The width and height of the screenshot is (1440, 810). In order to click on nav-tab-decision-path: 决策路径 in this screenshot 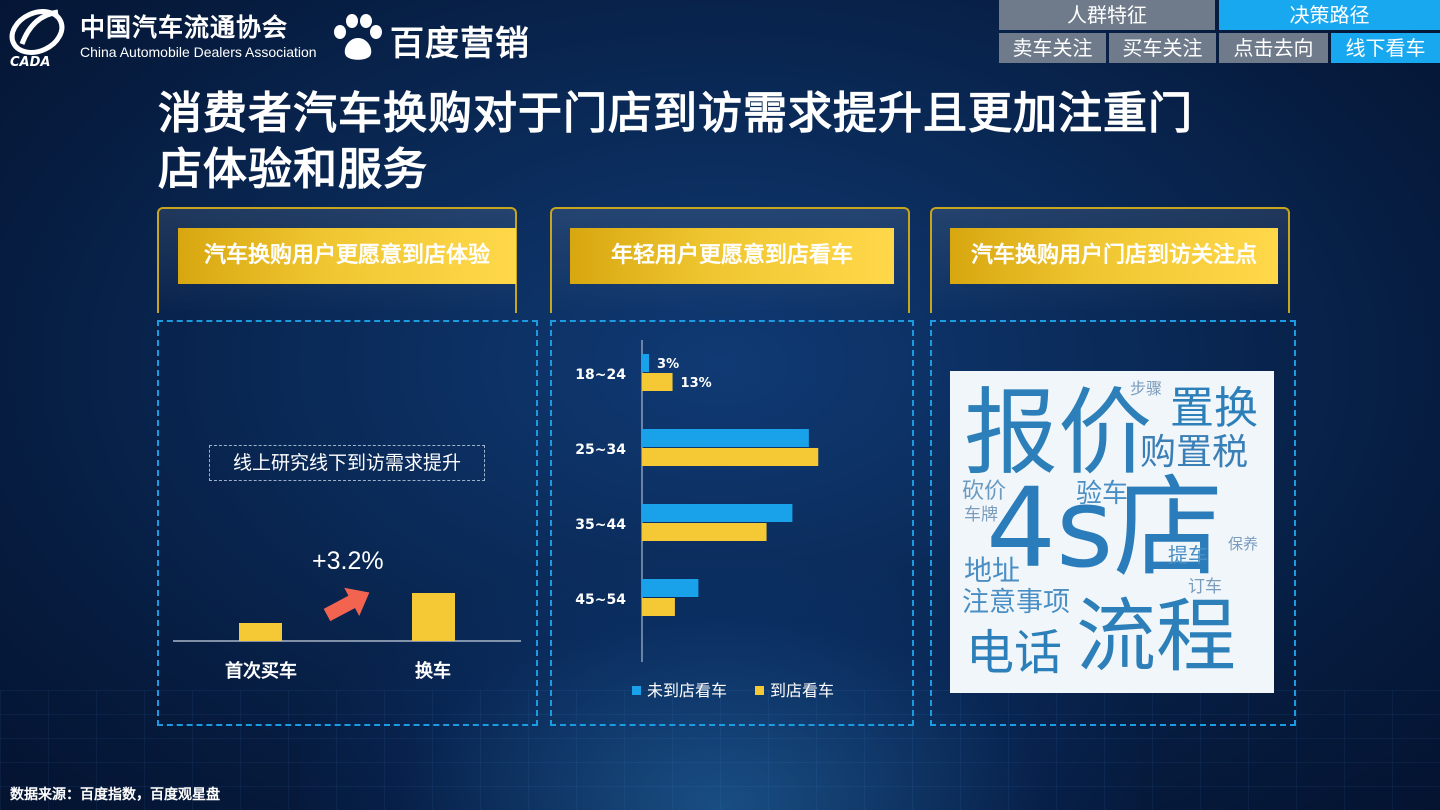, I will do `click(1329, 15)`.